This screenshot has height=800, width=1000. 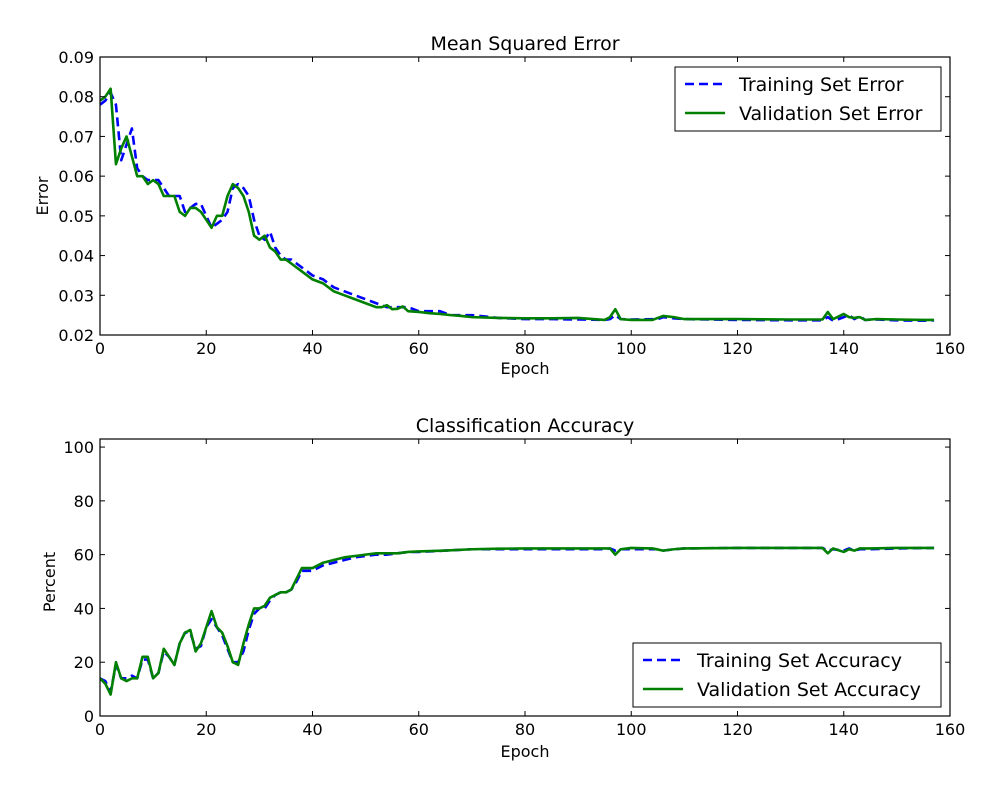 I want to click on y-axis-label: Error, so click(x=42, y=195).